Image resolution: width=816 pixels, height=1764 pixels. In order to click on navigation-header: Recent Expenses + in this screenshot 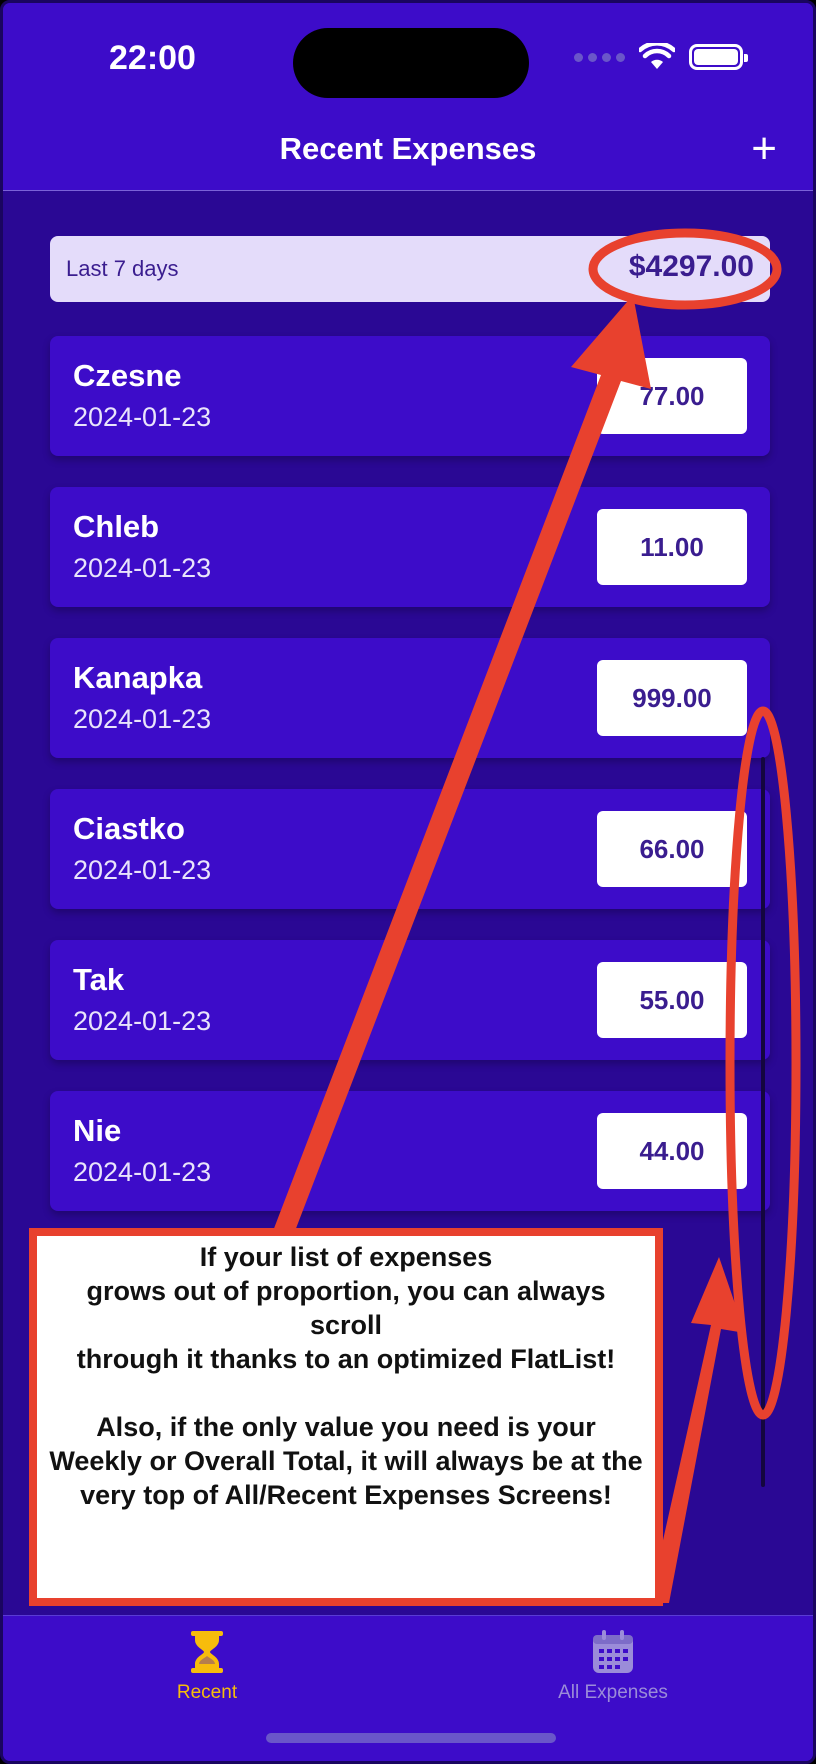, I will do `click(408, 157)`.